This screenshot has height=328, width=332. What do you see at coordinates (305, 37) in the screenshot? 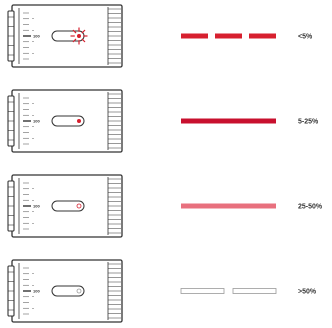
I see `level-label: <5%` at bounding box center [305, 37].